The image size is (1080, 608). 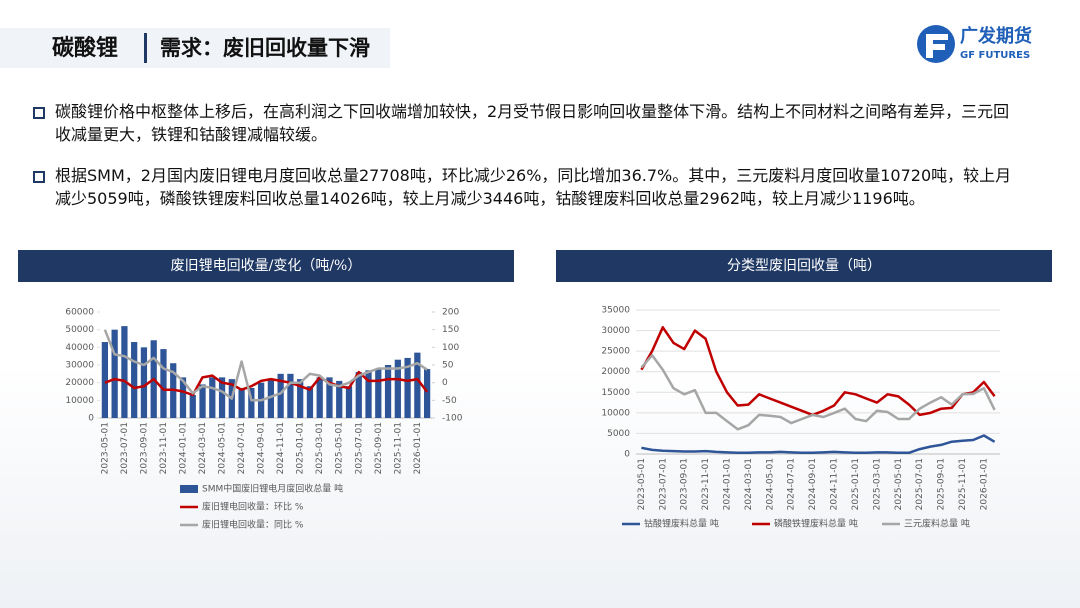 What do you see at coordinates (450, 348) in the screenshot?
I see `y2-tick-label: 100` at bounding box center [450, 348].